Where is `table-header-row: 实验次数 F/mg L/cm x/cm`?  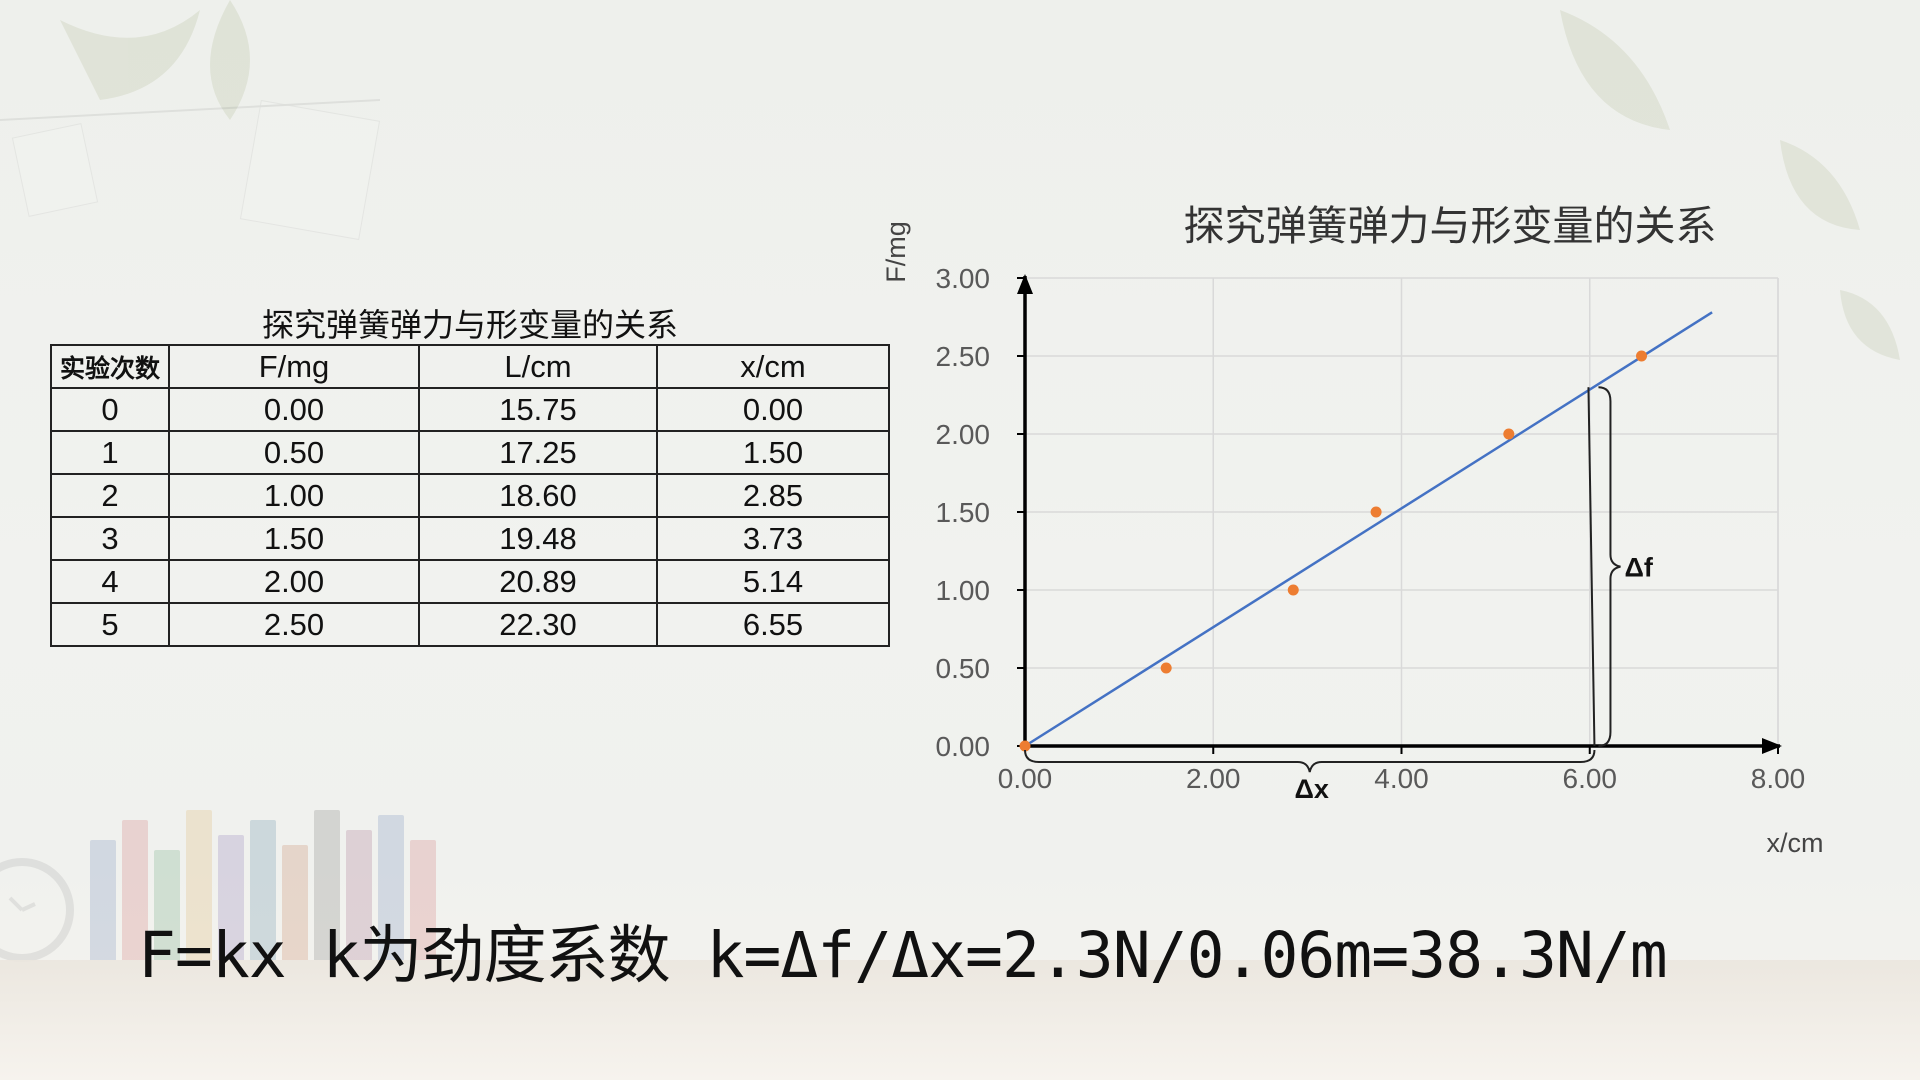 table-header-row: 实验次数 F/mg L/cm x/cm is located at coordinates (470, 366).